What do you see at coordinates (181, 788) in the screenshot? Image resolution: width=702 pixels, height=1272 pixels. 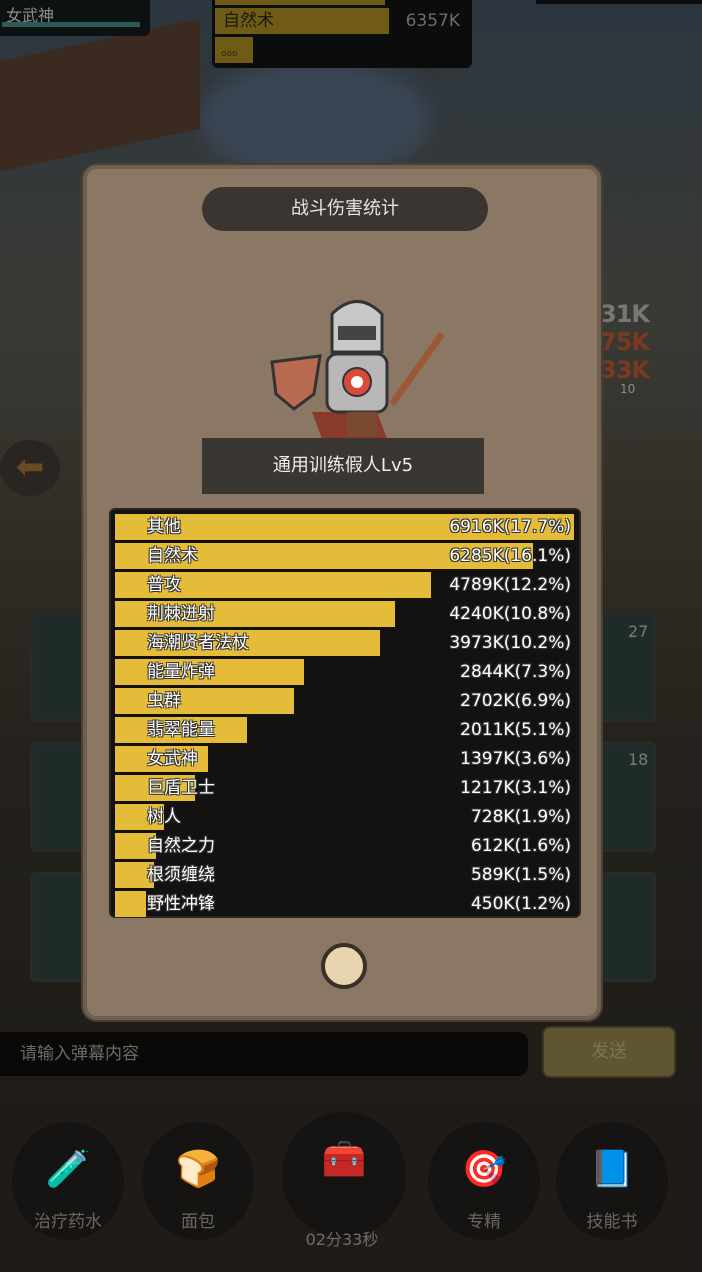 I see `row-label: 巨盾卫士` at bounding box center [181, 788].